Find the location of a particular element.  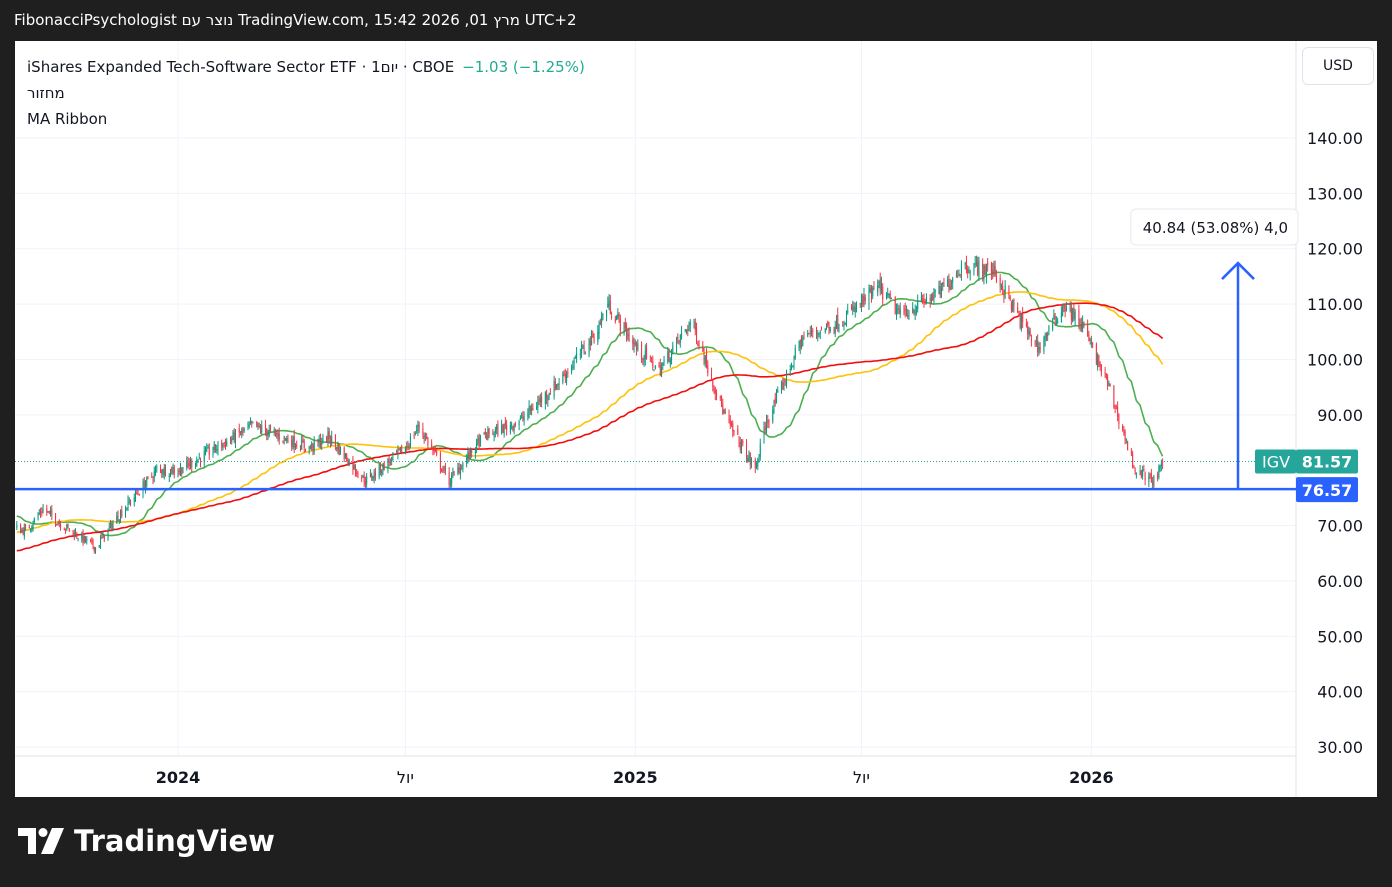

tradingview-logo: TradingView is located at coordinates (146, 841).